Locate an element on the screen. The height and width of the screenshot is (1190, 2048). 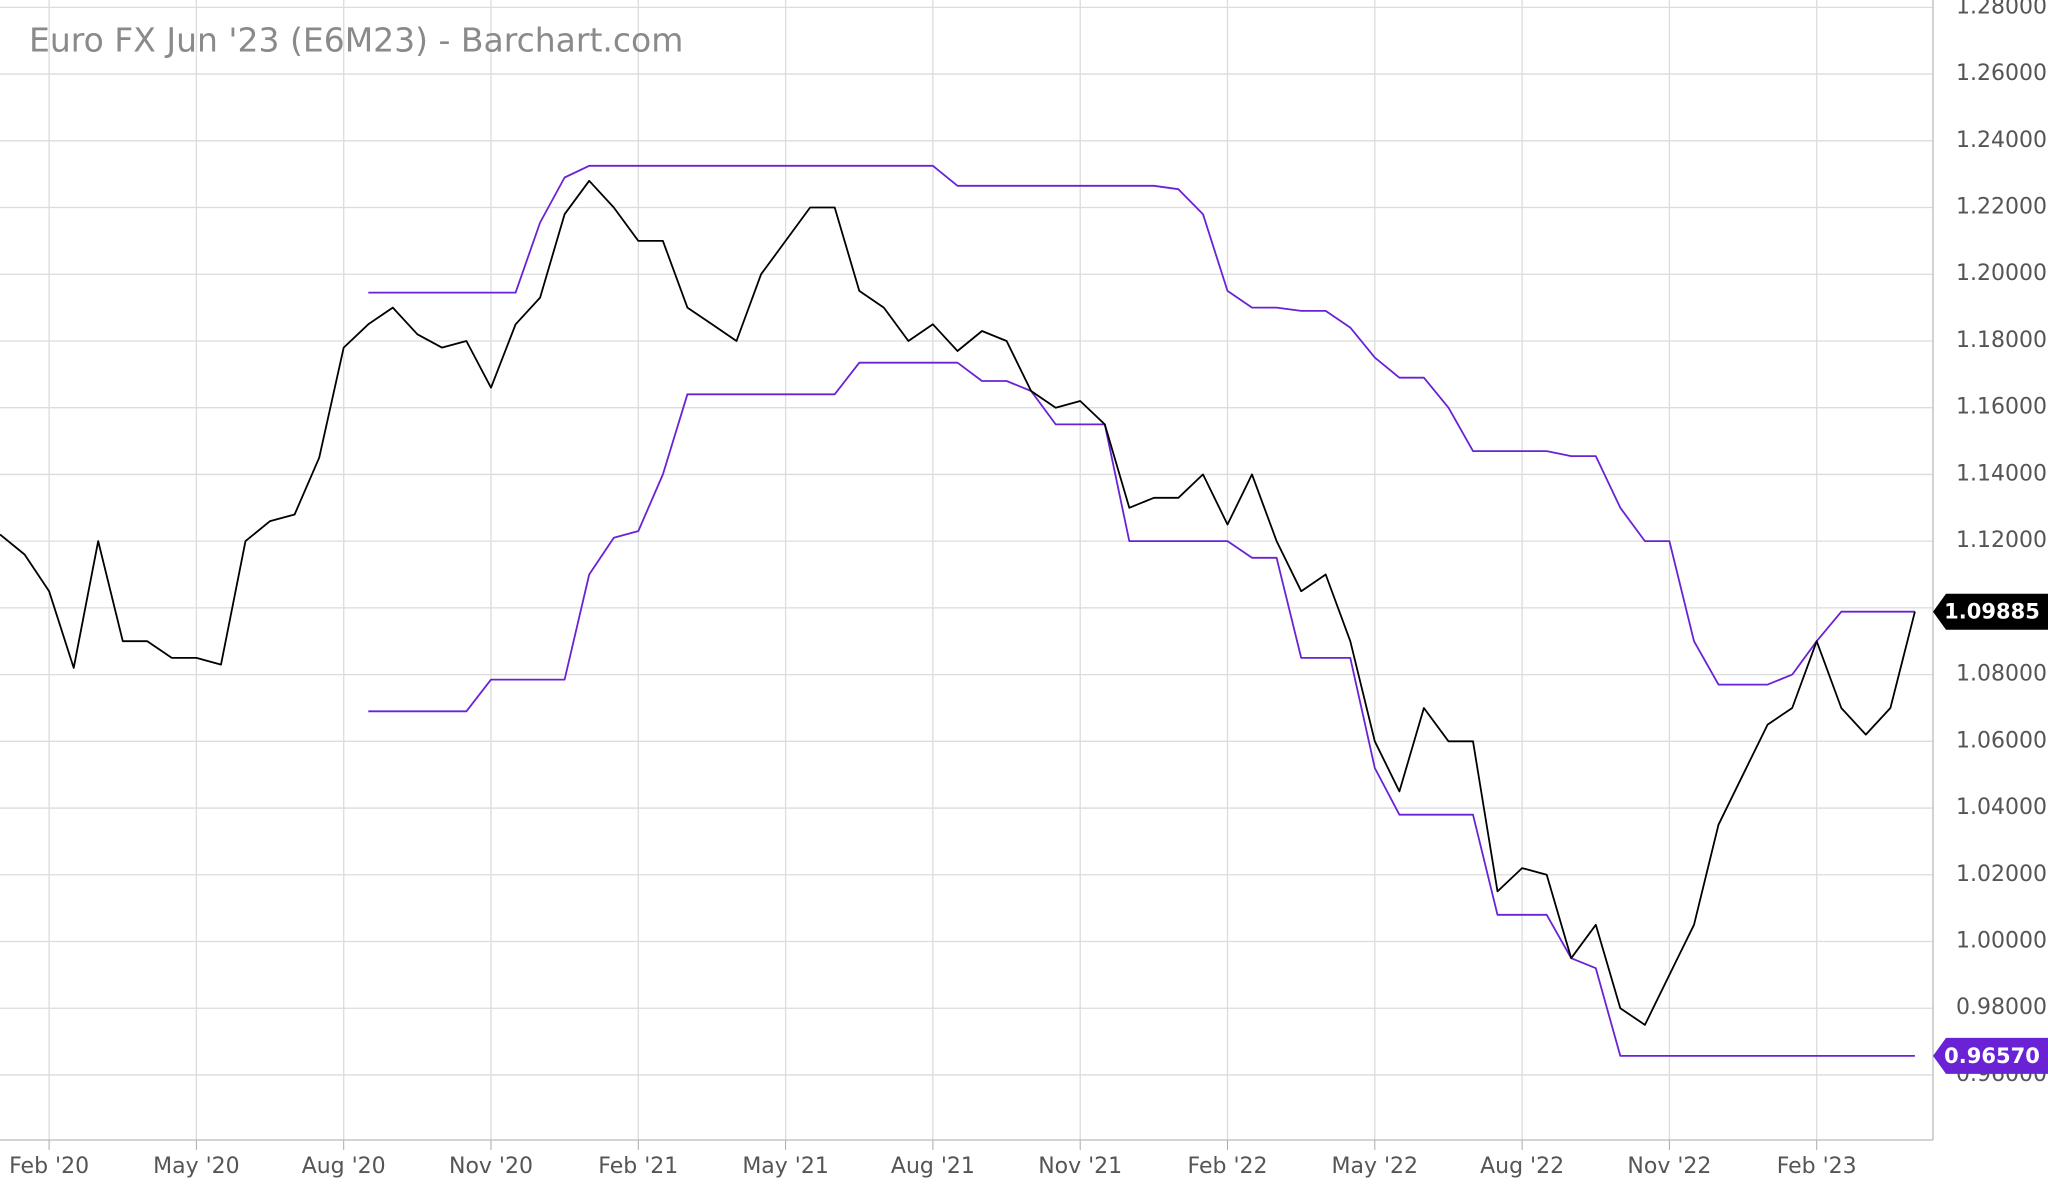
x-tick-label: May '20 is located at coordinates (196, 1166).